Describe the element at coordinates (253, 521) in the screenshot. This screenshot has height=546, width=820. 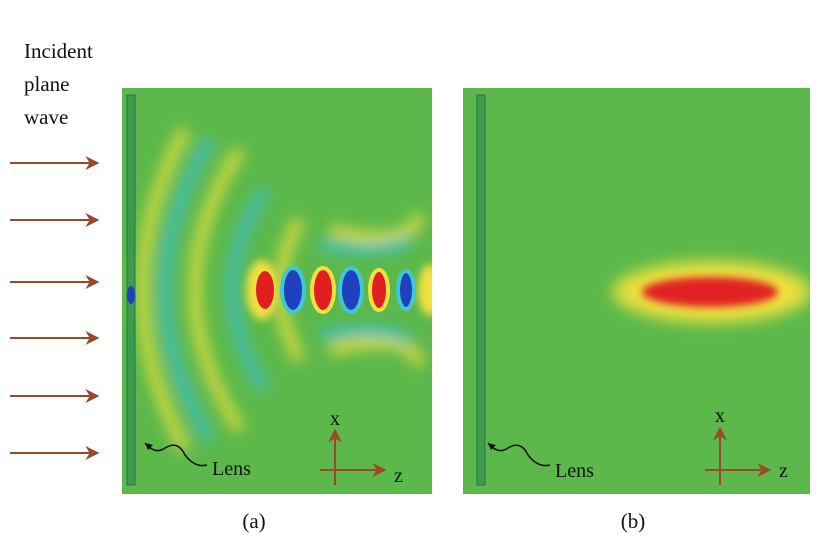
I see `caption: (a)` at that location.